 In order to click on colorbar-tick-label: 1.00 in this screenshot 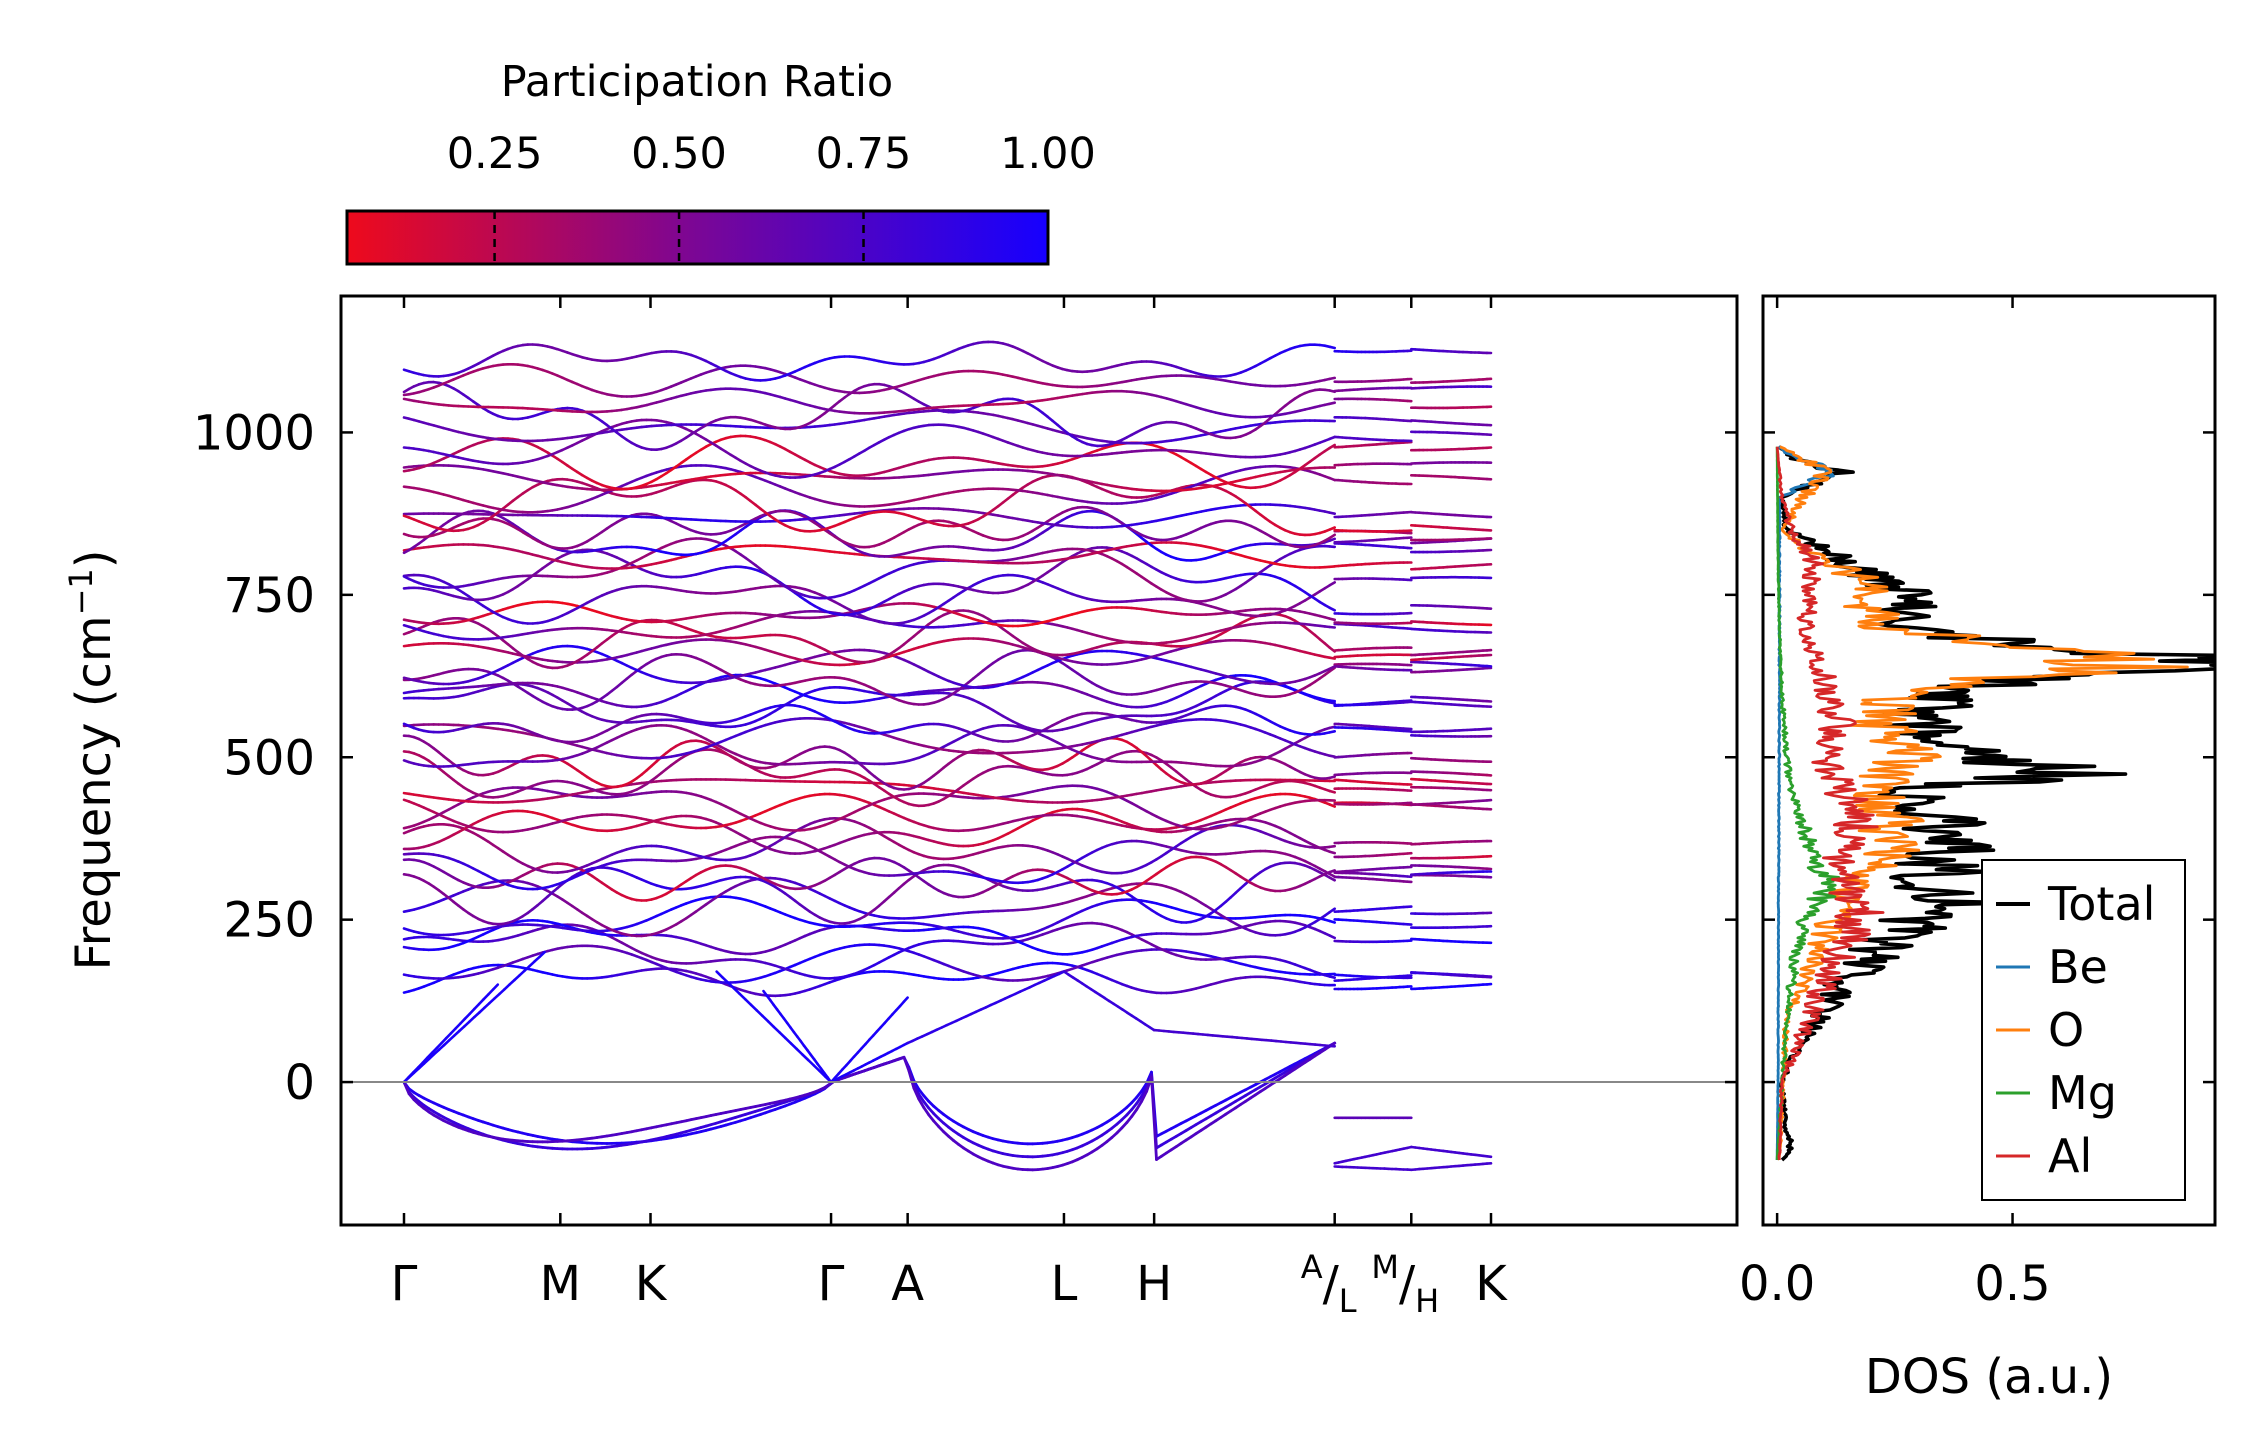, I will do `click(1048, 154)`.